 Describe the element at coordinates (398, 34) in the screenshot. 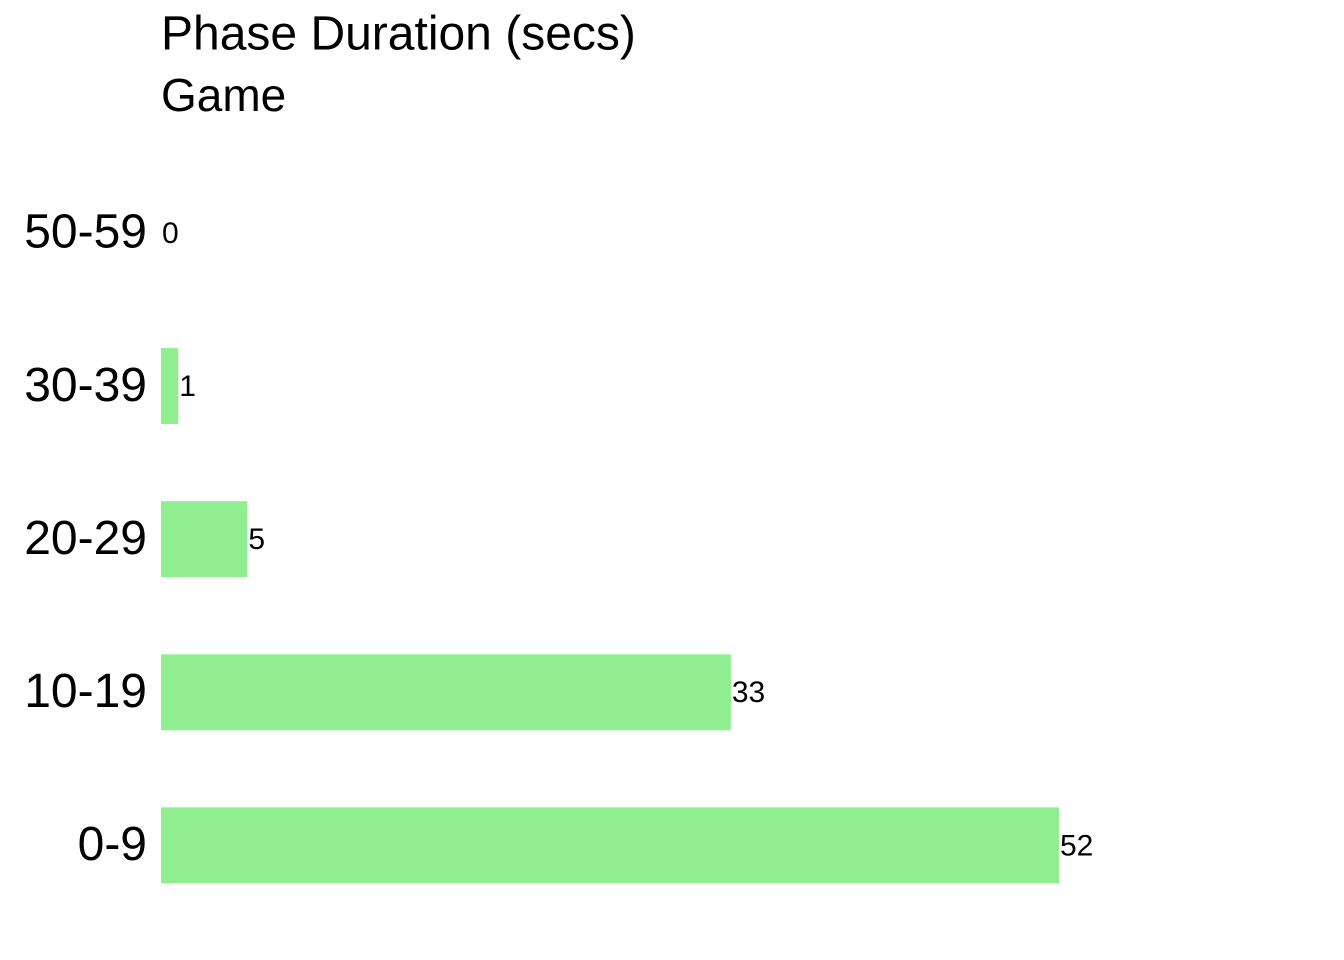

I see `chart-title: Phase Duration (secs)` at that location.